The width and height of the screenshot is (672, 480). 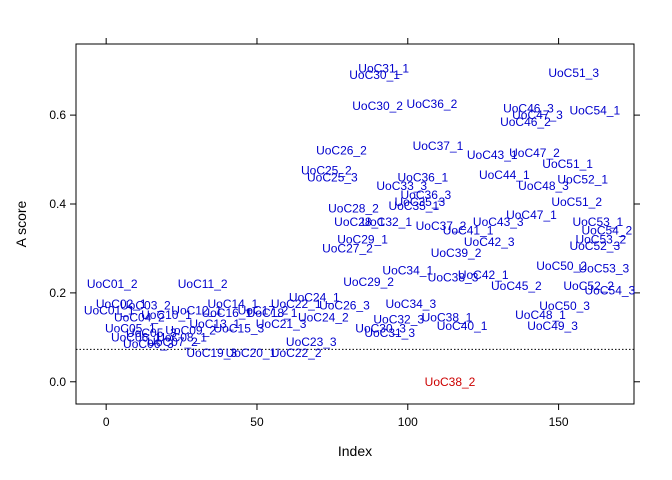 I want to click on data-point-label: UoC41_1, so click(x=468, y=231).